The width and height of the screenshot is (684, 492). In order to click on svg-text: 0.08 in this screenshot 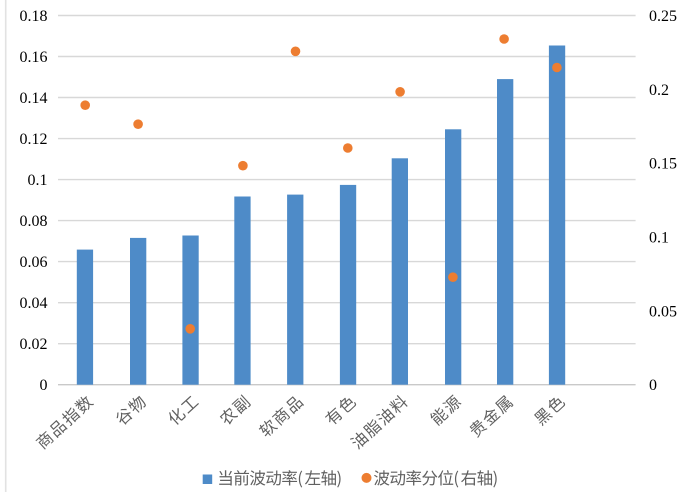, I will do `click(34, 221)`.